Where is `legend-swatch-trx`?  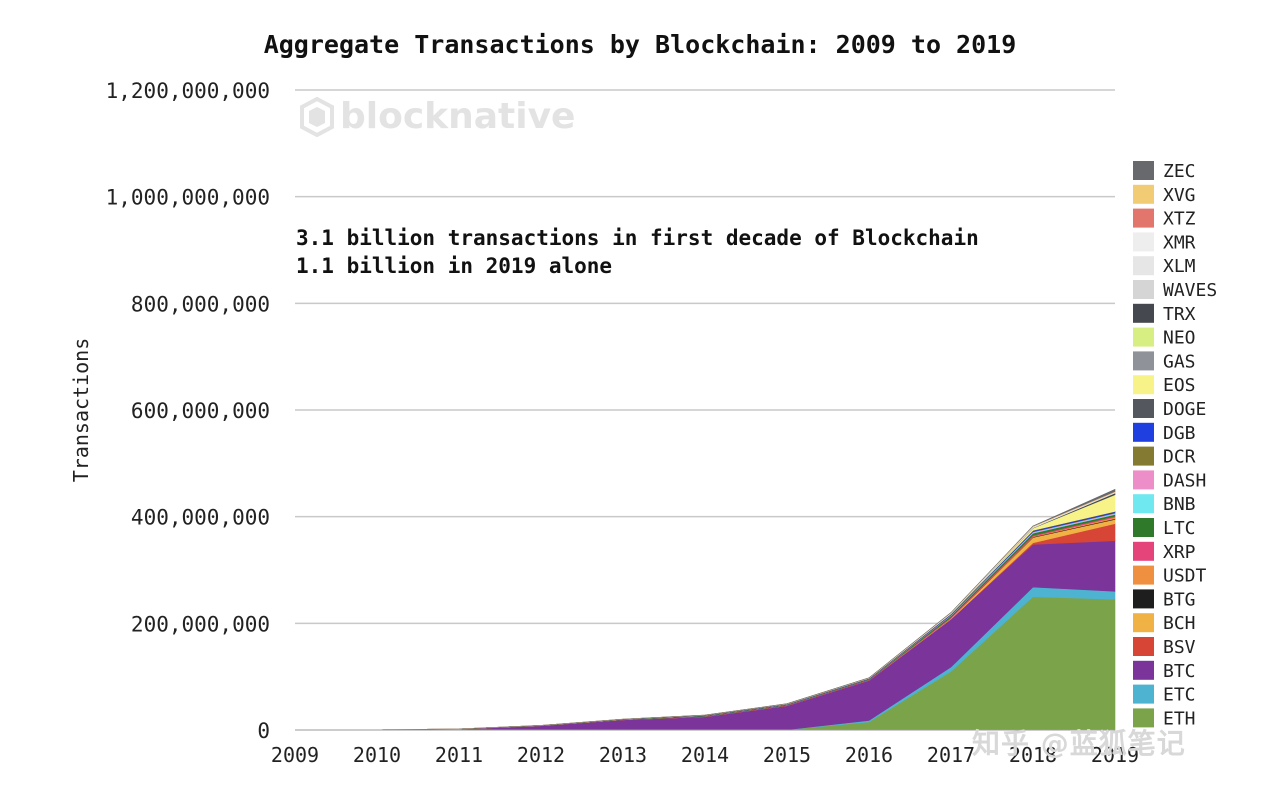
legend-swatch-trx is located at coordinates (1143, 313).